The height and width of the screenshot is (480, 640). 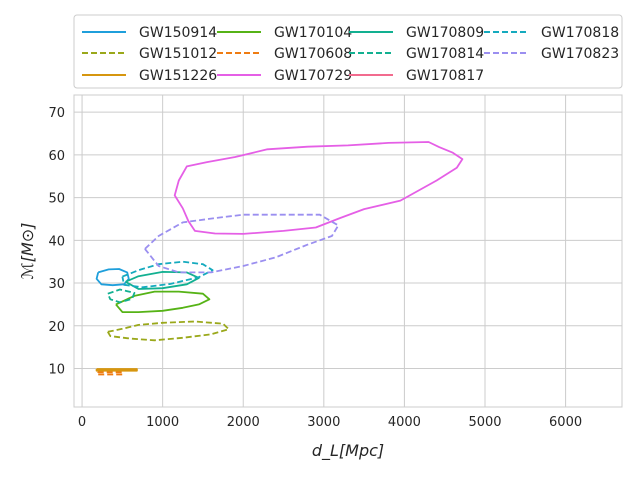 What do you see at coordinates (27, 251) in the screenshot?
I see `y-axis-label: ℳ[M⊙]` at bounding box center [27, 251].